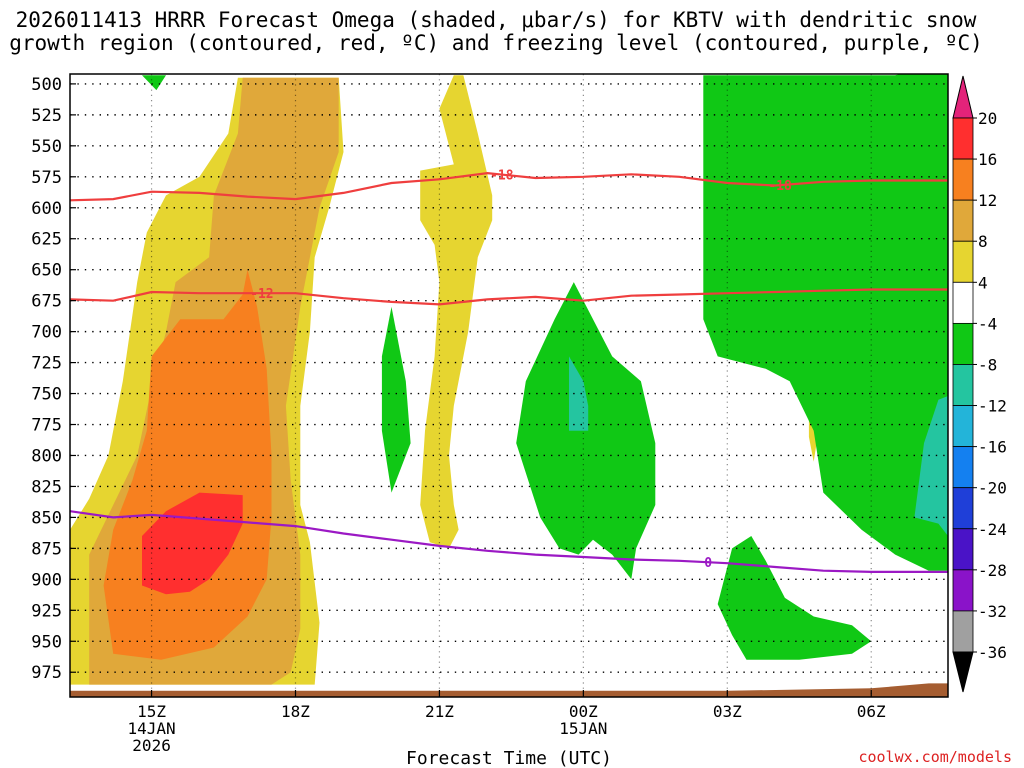 The width and height of the screenshot is (1024, 768). What do you see at coordinates (151, 745) in the screenshot?
I see `x-tick-label-2026: 2026` at bounding box center [151, 745].